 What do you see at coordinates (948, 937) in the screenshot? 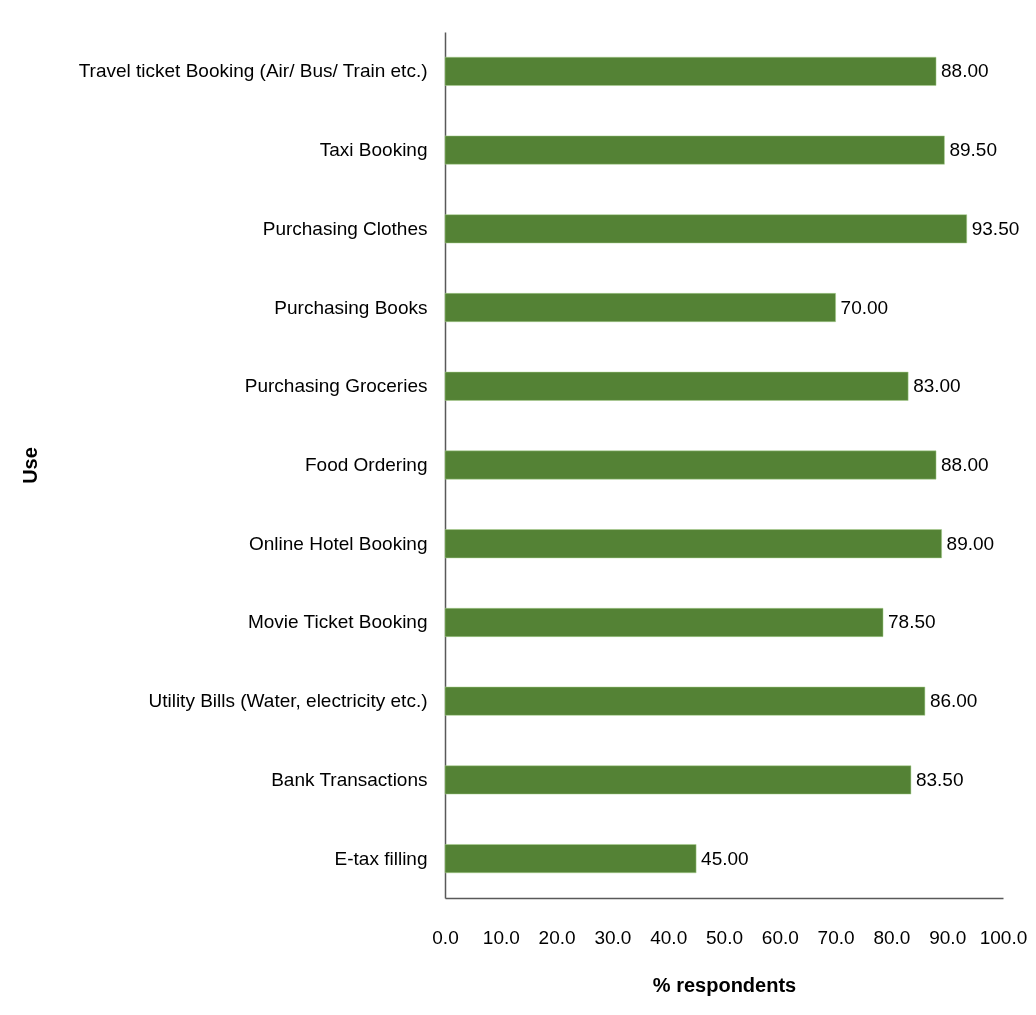
I see `x-tick-label: 90.0` at bounding box center [948, 937].